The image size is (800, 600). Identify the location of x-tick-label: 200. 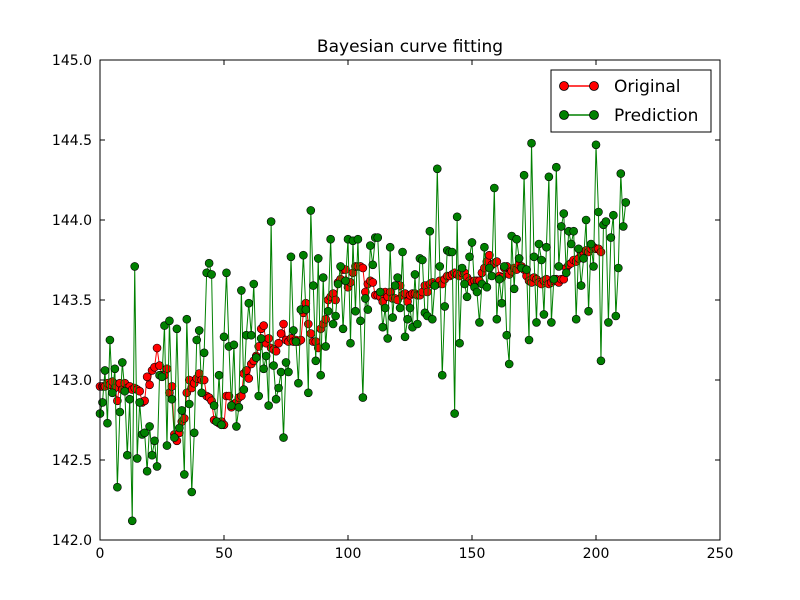
(596, 554).